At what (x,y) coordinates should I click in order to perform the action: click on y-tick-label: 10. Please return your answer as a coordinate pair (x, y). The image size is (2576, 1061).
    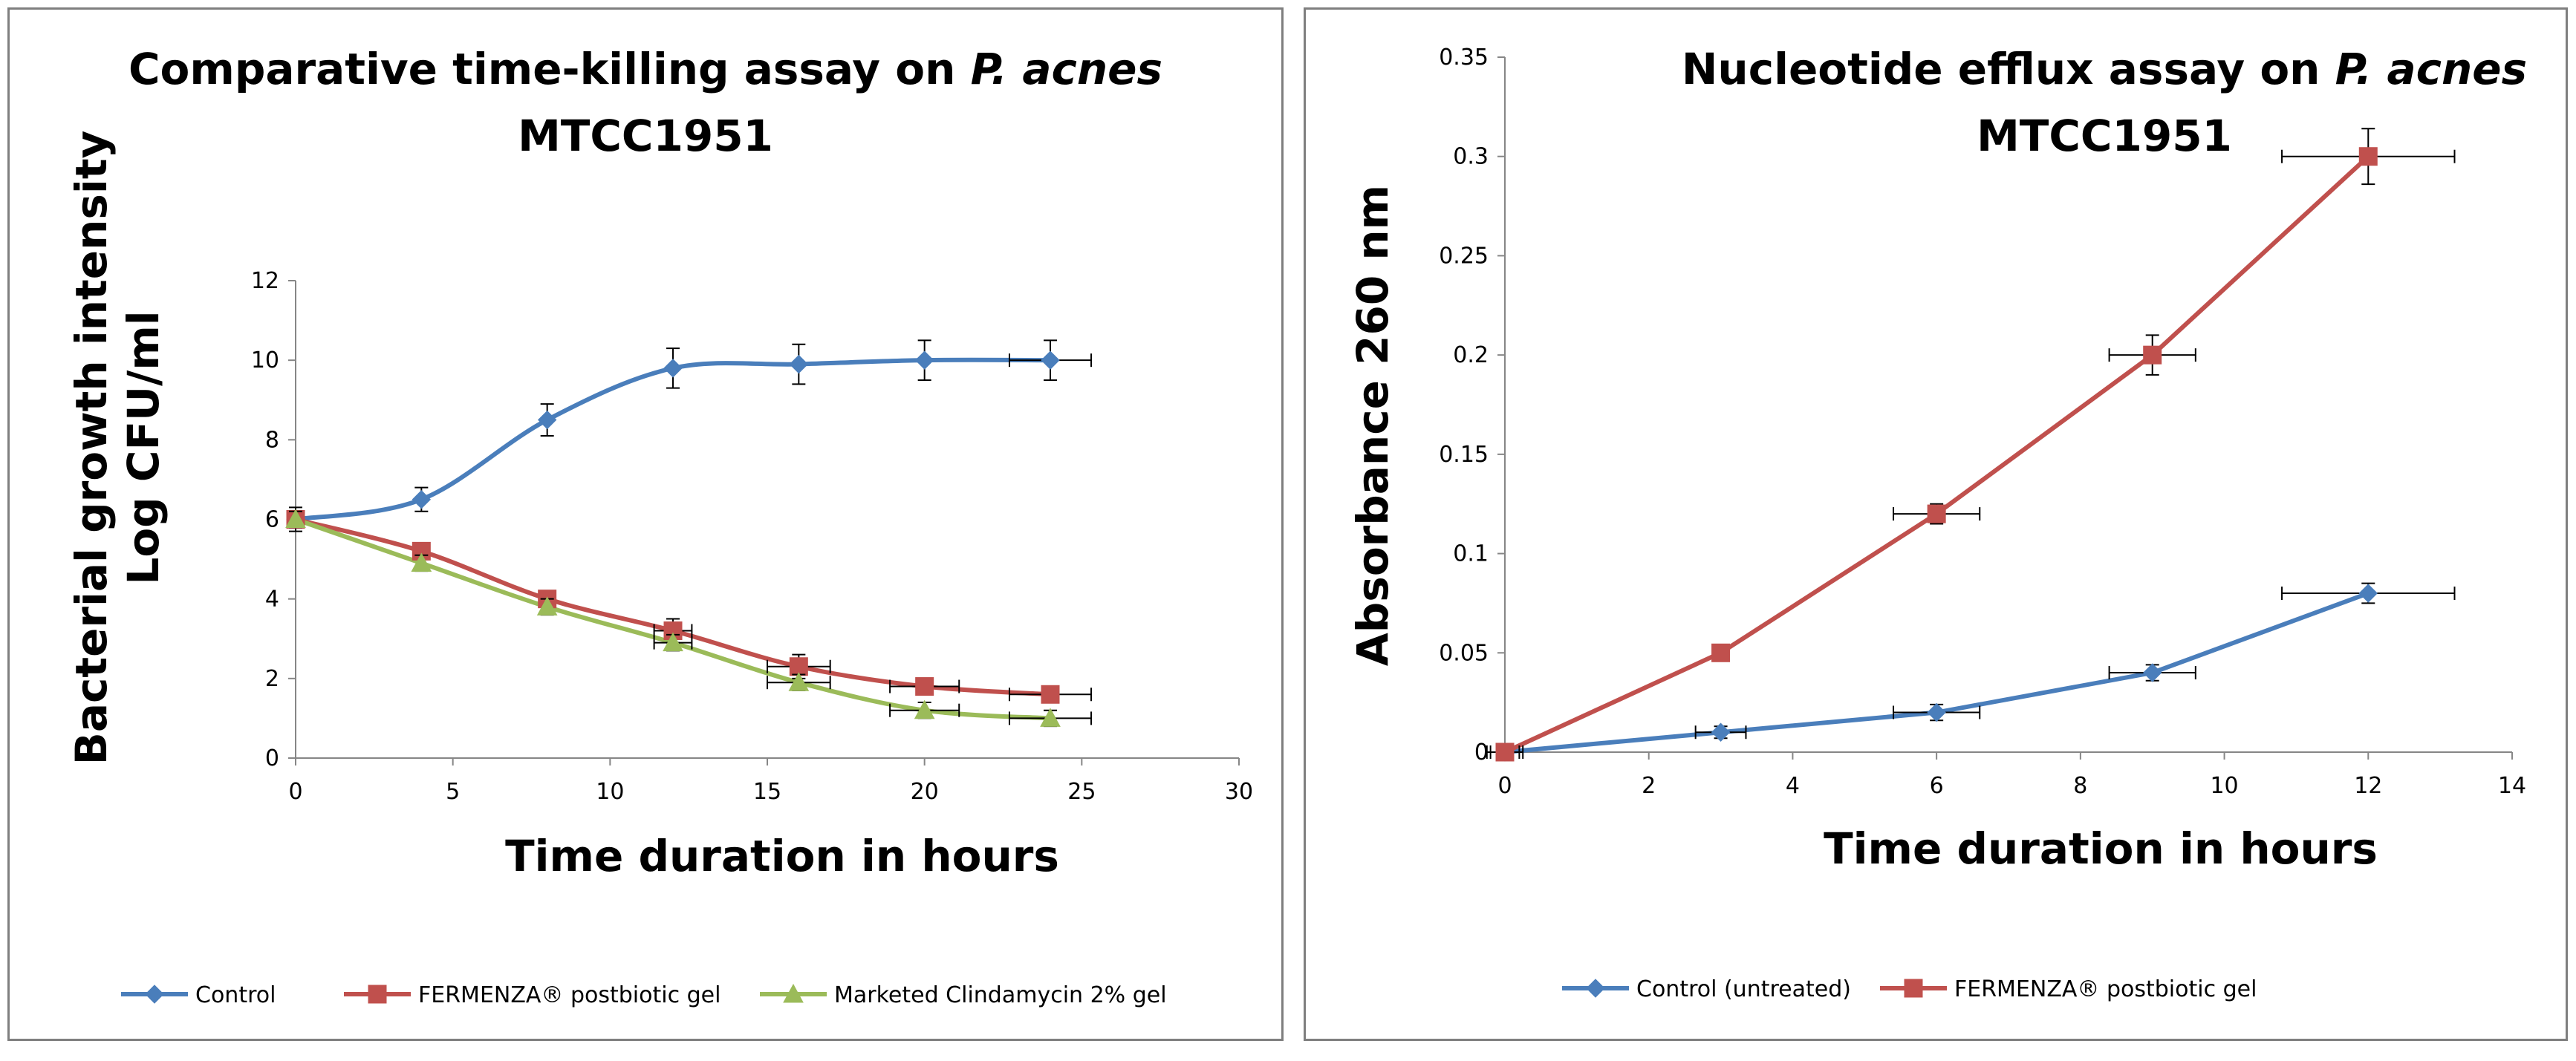
    Looking at the image, I should click on (265, 360).